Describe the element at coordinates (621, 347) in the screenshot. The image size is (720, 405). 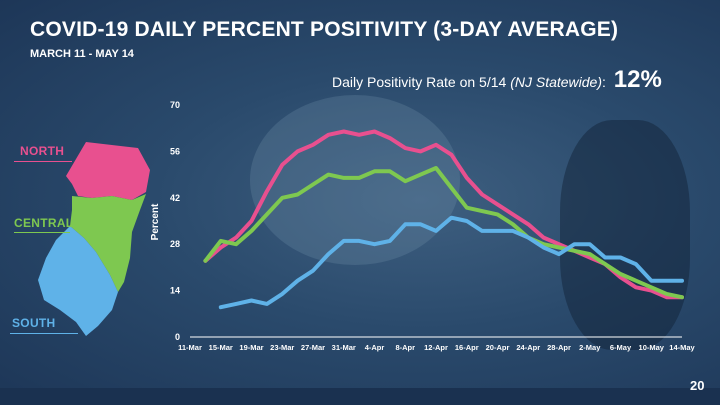
I see `x-tick-label: 6-May` at that location.